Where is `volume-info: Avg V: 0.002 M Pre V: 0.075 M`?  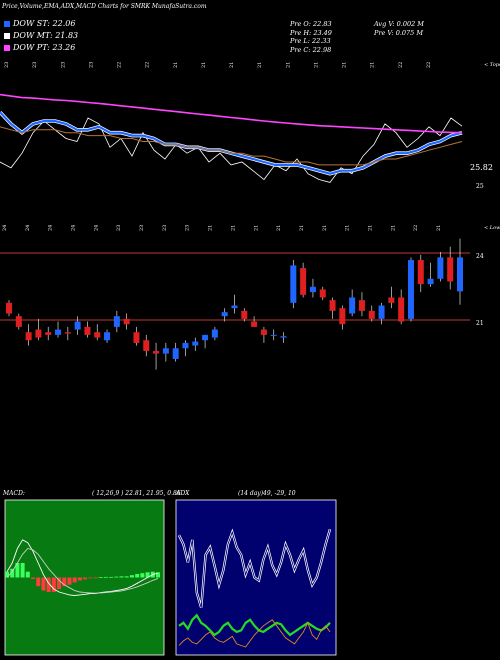 volume-info: Avg V: 0.002 M Pre V: 0.075 M is located at coordinates (399, 28).